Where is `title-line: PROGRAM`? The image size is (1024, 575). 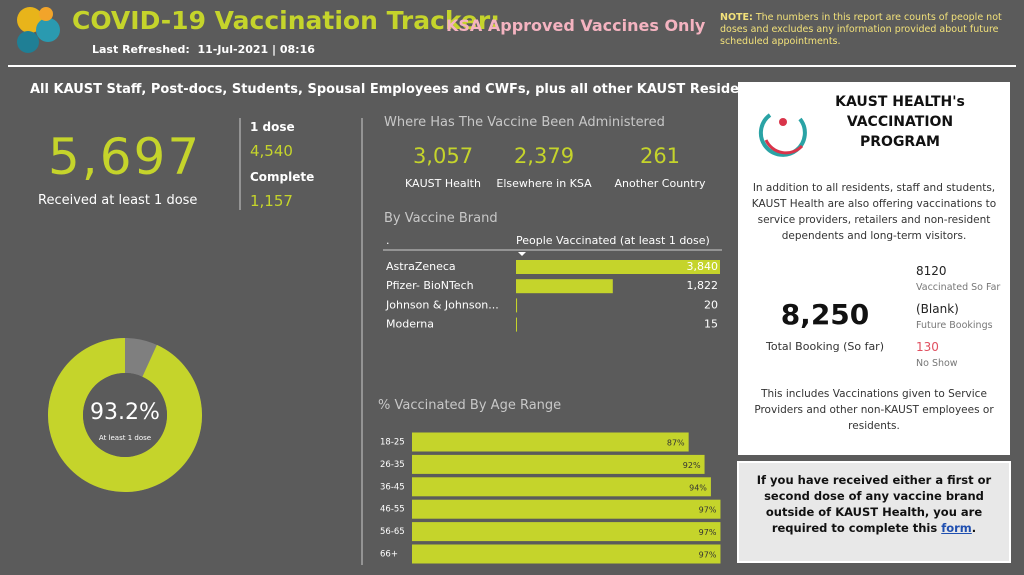
title-line: PROGRAM is located at coordinates (900, 142).